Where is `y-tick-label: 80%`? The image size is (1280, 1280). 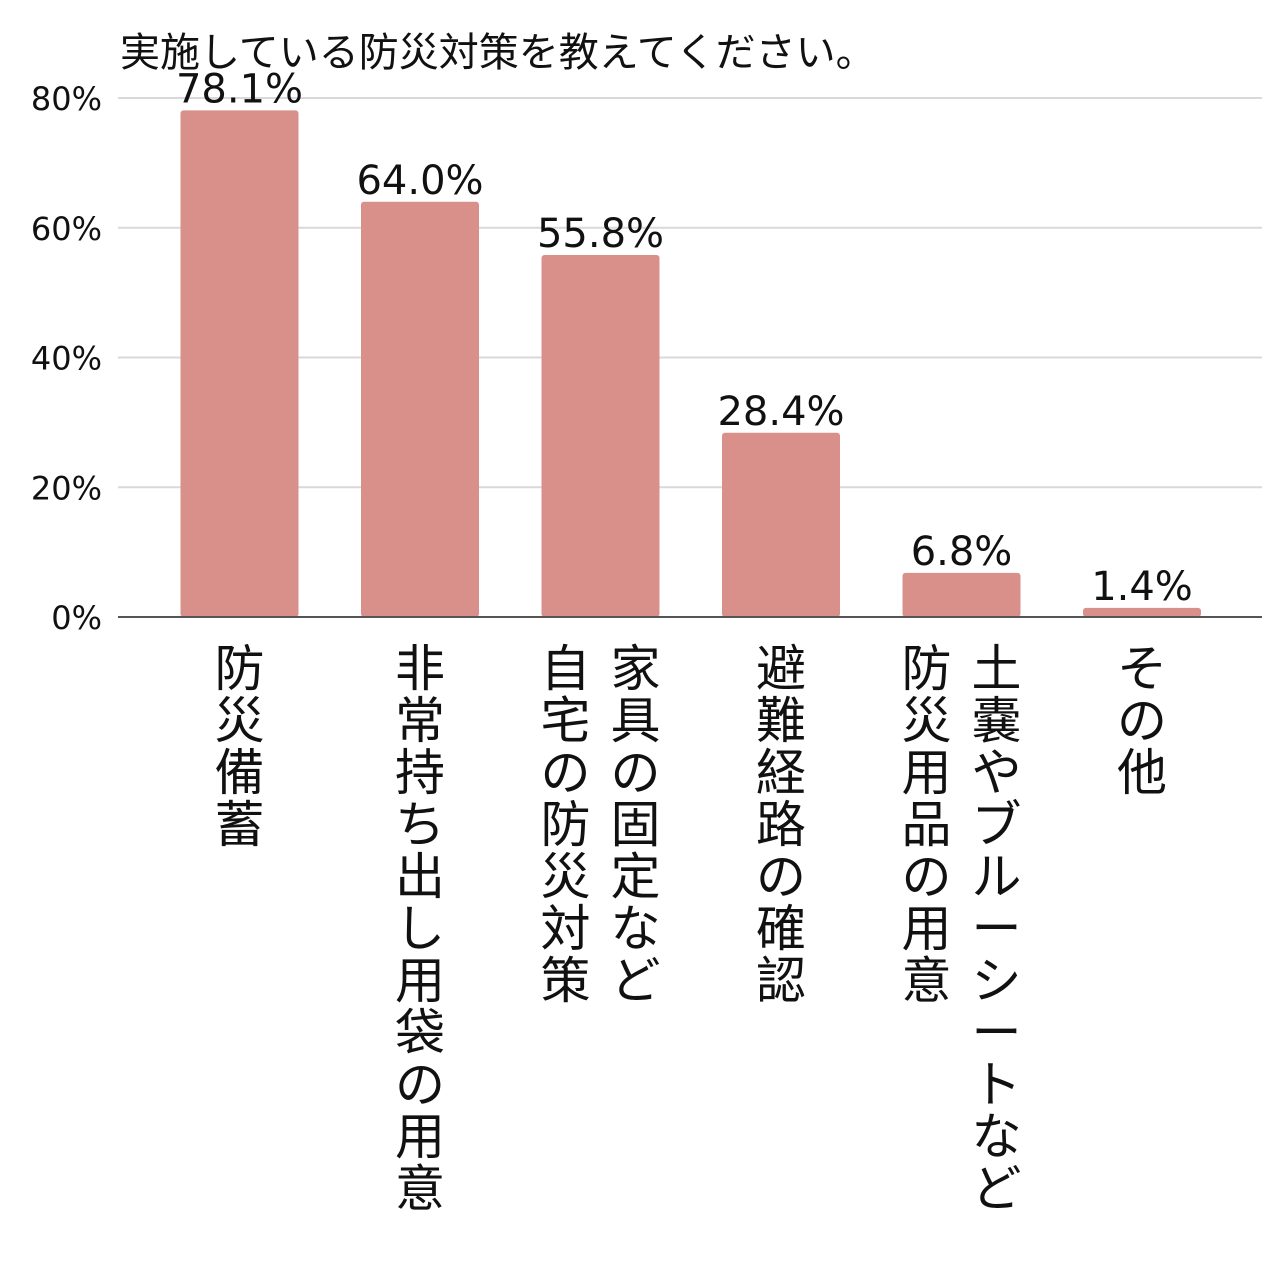 y-tick-label: 80% is located at coordinates (66, 99).